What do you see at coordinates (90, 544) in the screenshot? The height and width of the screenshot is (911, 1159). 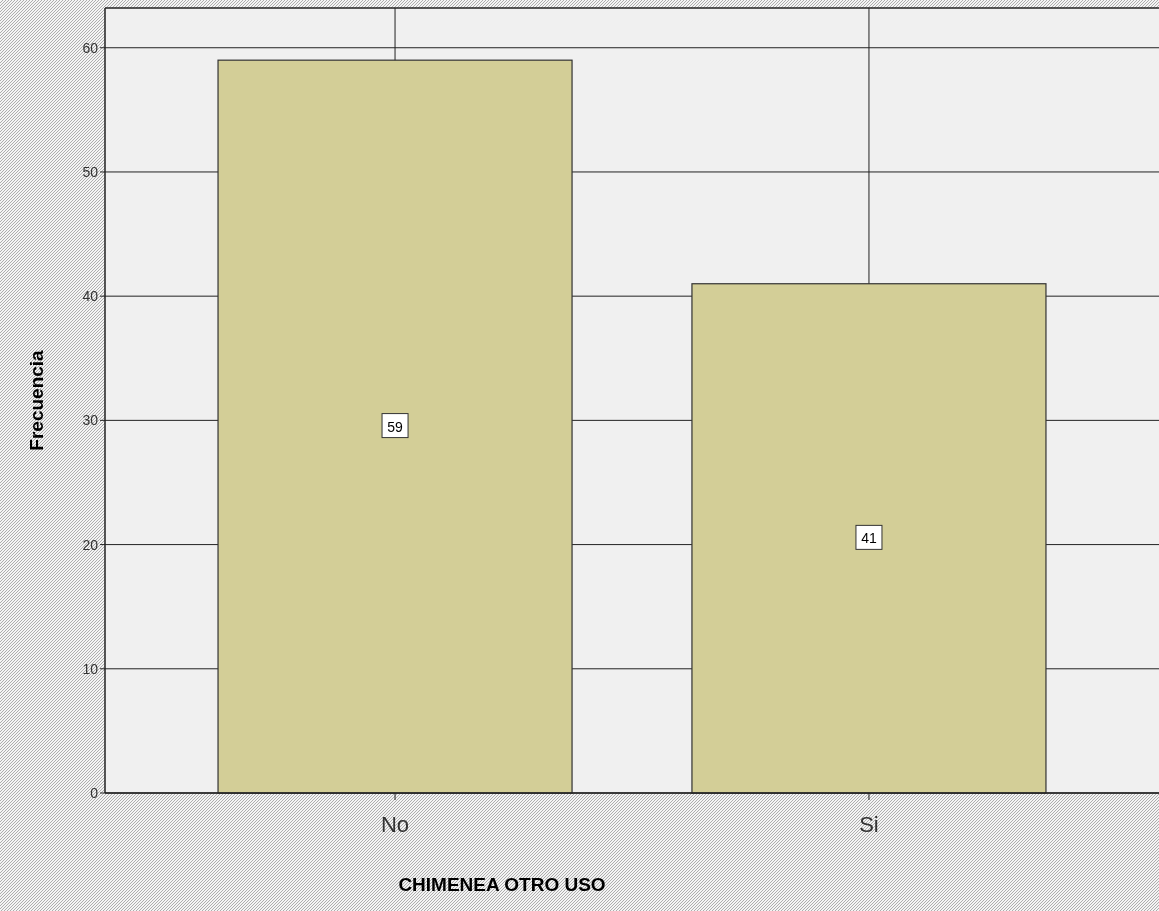 I see `y-tick-label: 20` at bounding box center [90, 544].